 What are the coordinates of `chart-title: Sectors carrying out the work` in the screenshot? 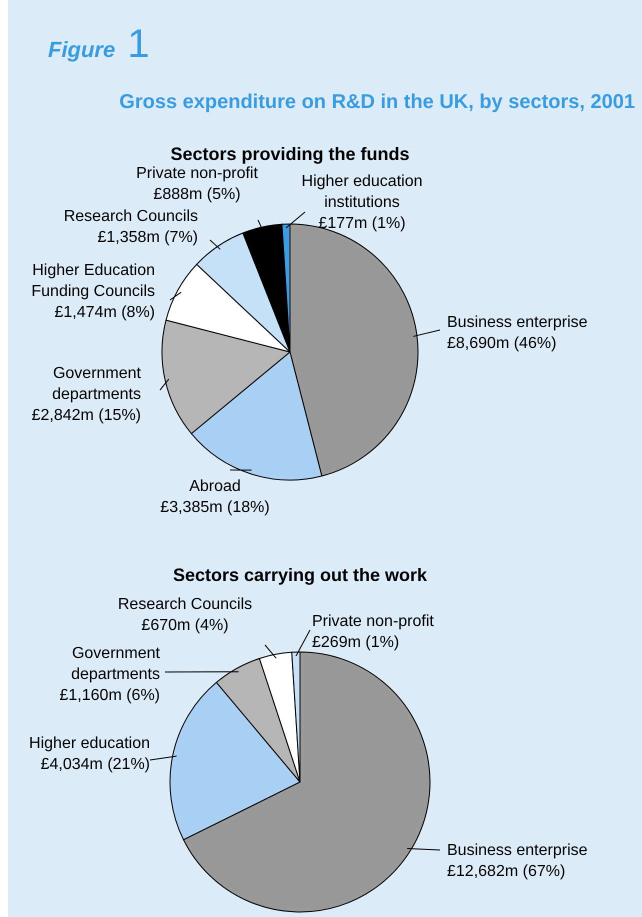 It's located at (300, 575).